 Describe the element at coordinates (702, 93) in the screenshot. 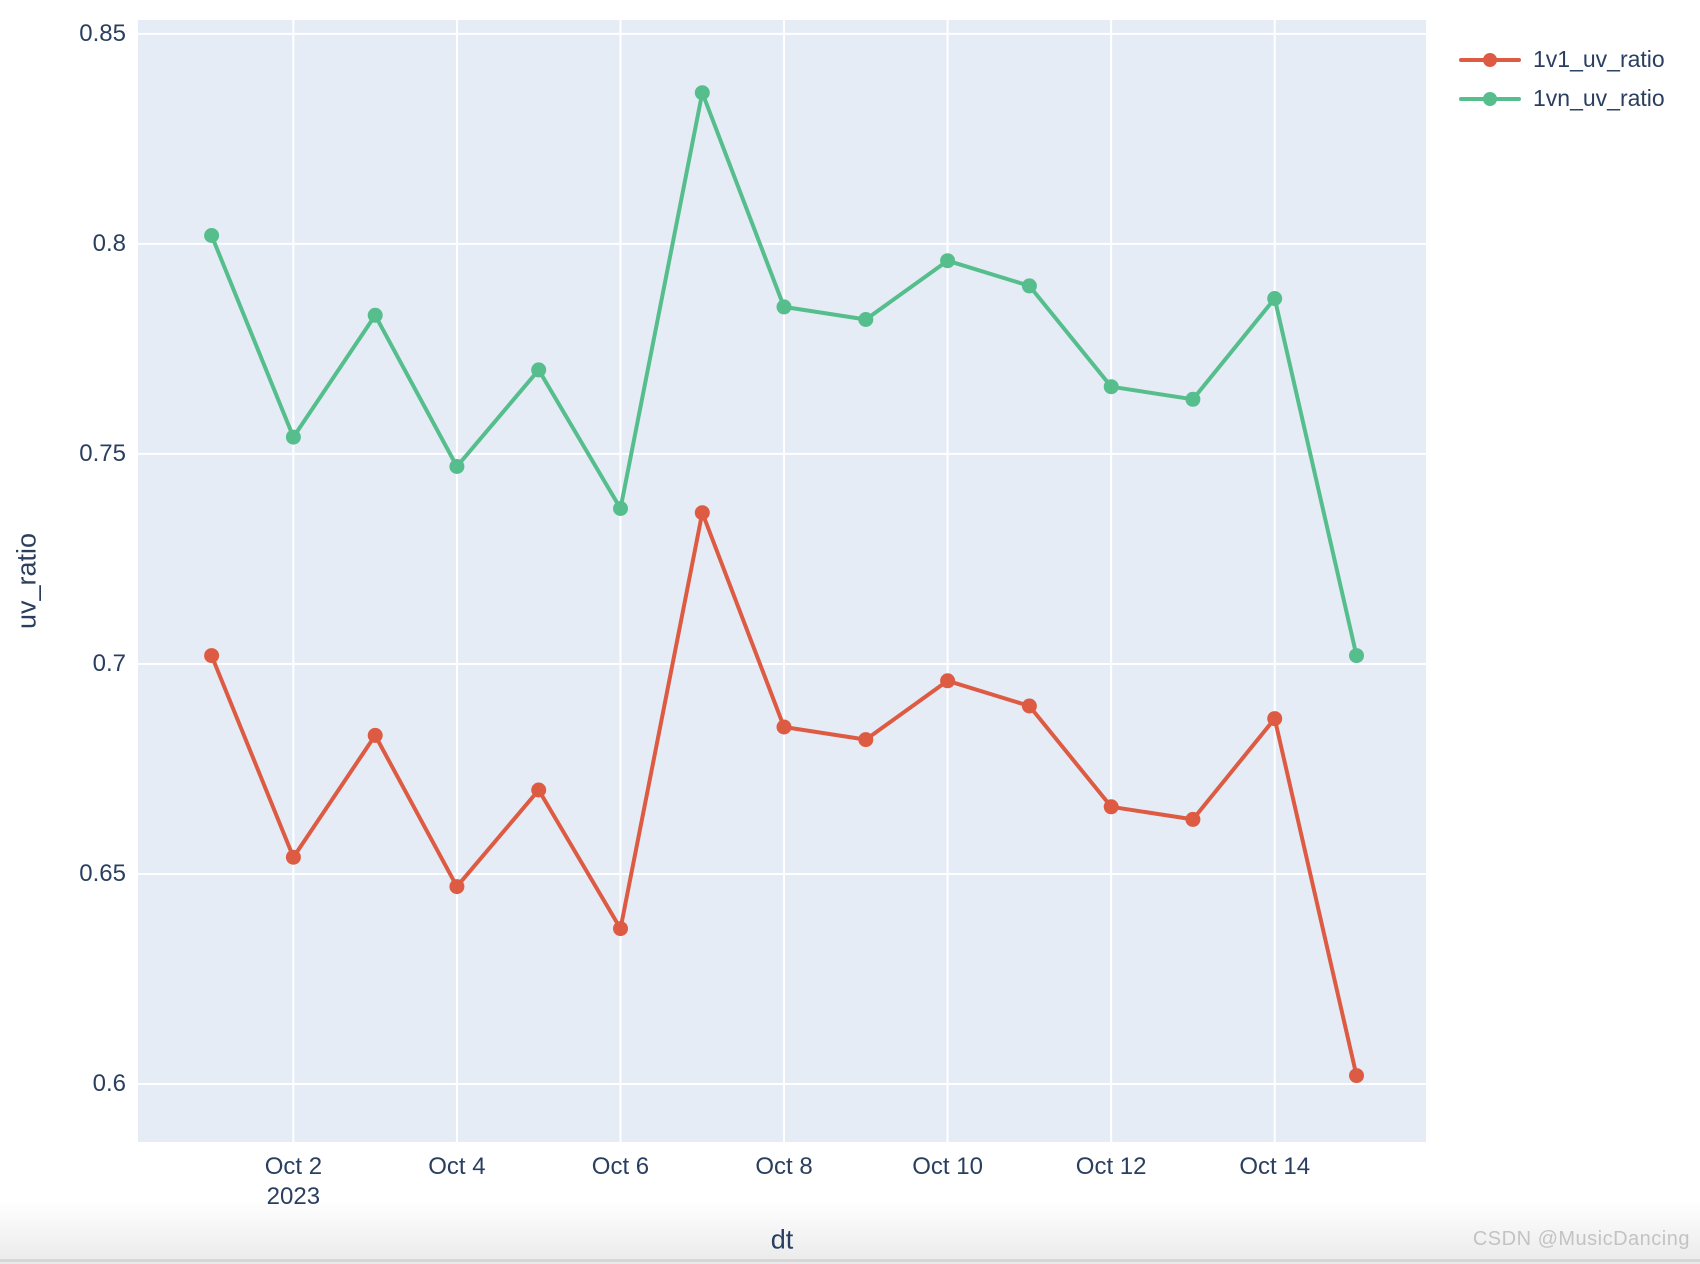

I see `data-point-1vn_uv_ratio-Oct-7-2023` at that location.